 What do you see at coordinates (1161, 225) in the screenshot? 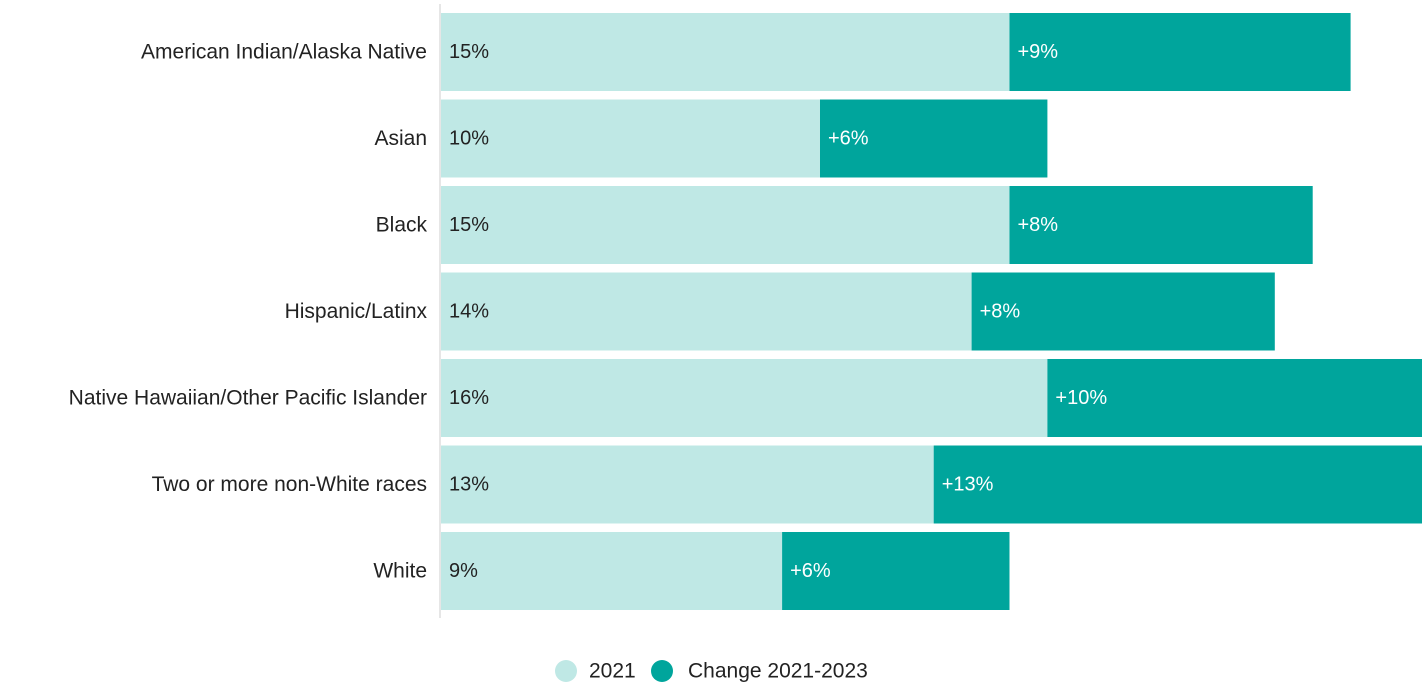
I see `bar-change-2021-2023-black` at bounding box center [1161, 225].